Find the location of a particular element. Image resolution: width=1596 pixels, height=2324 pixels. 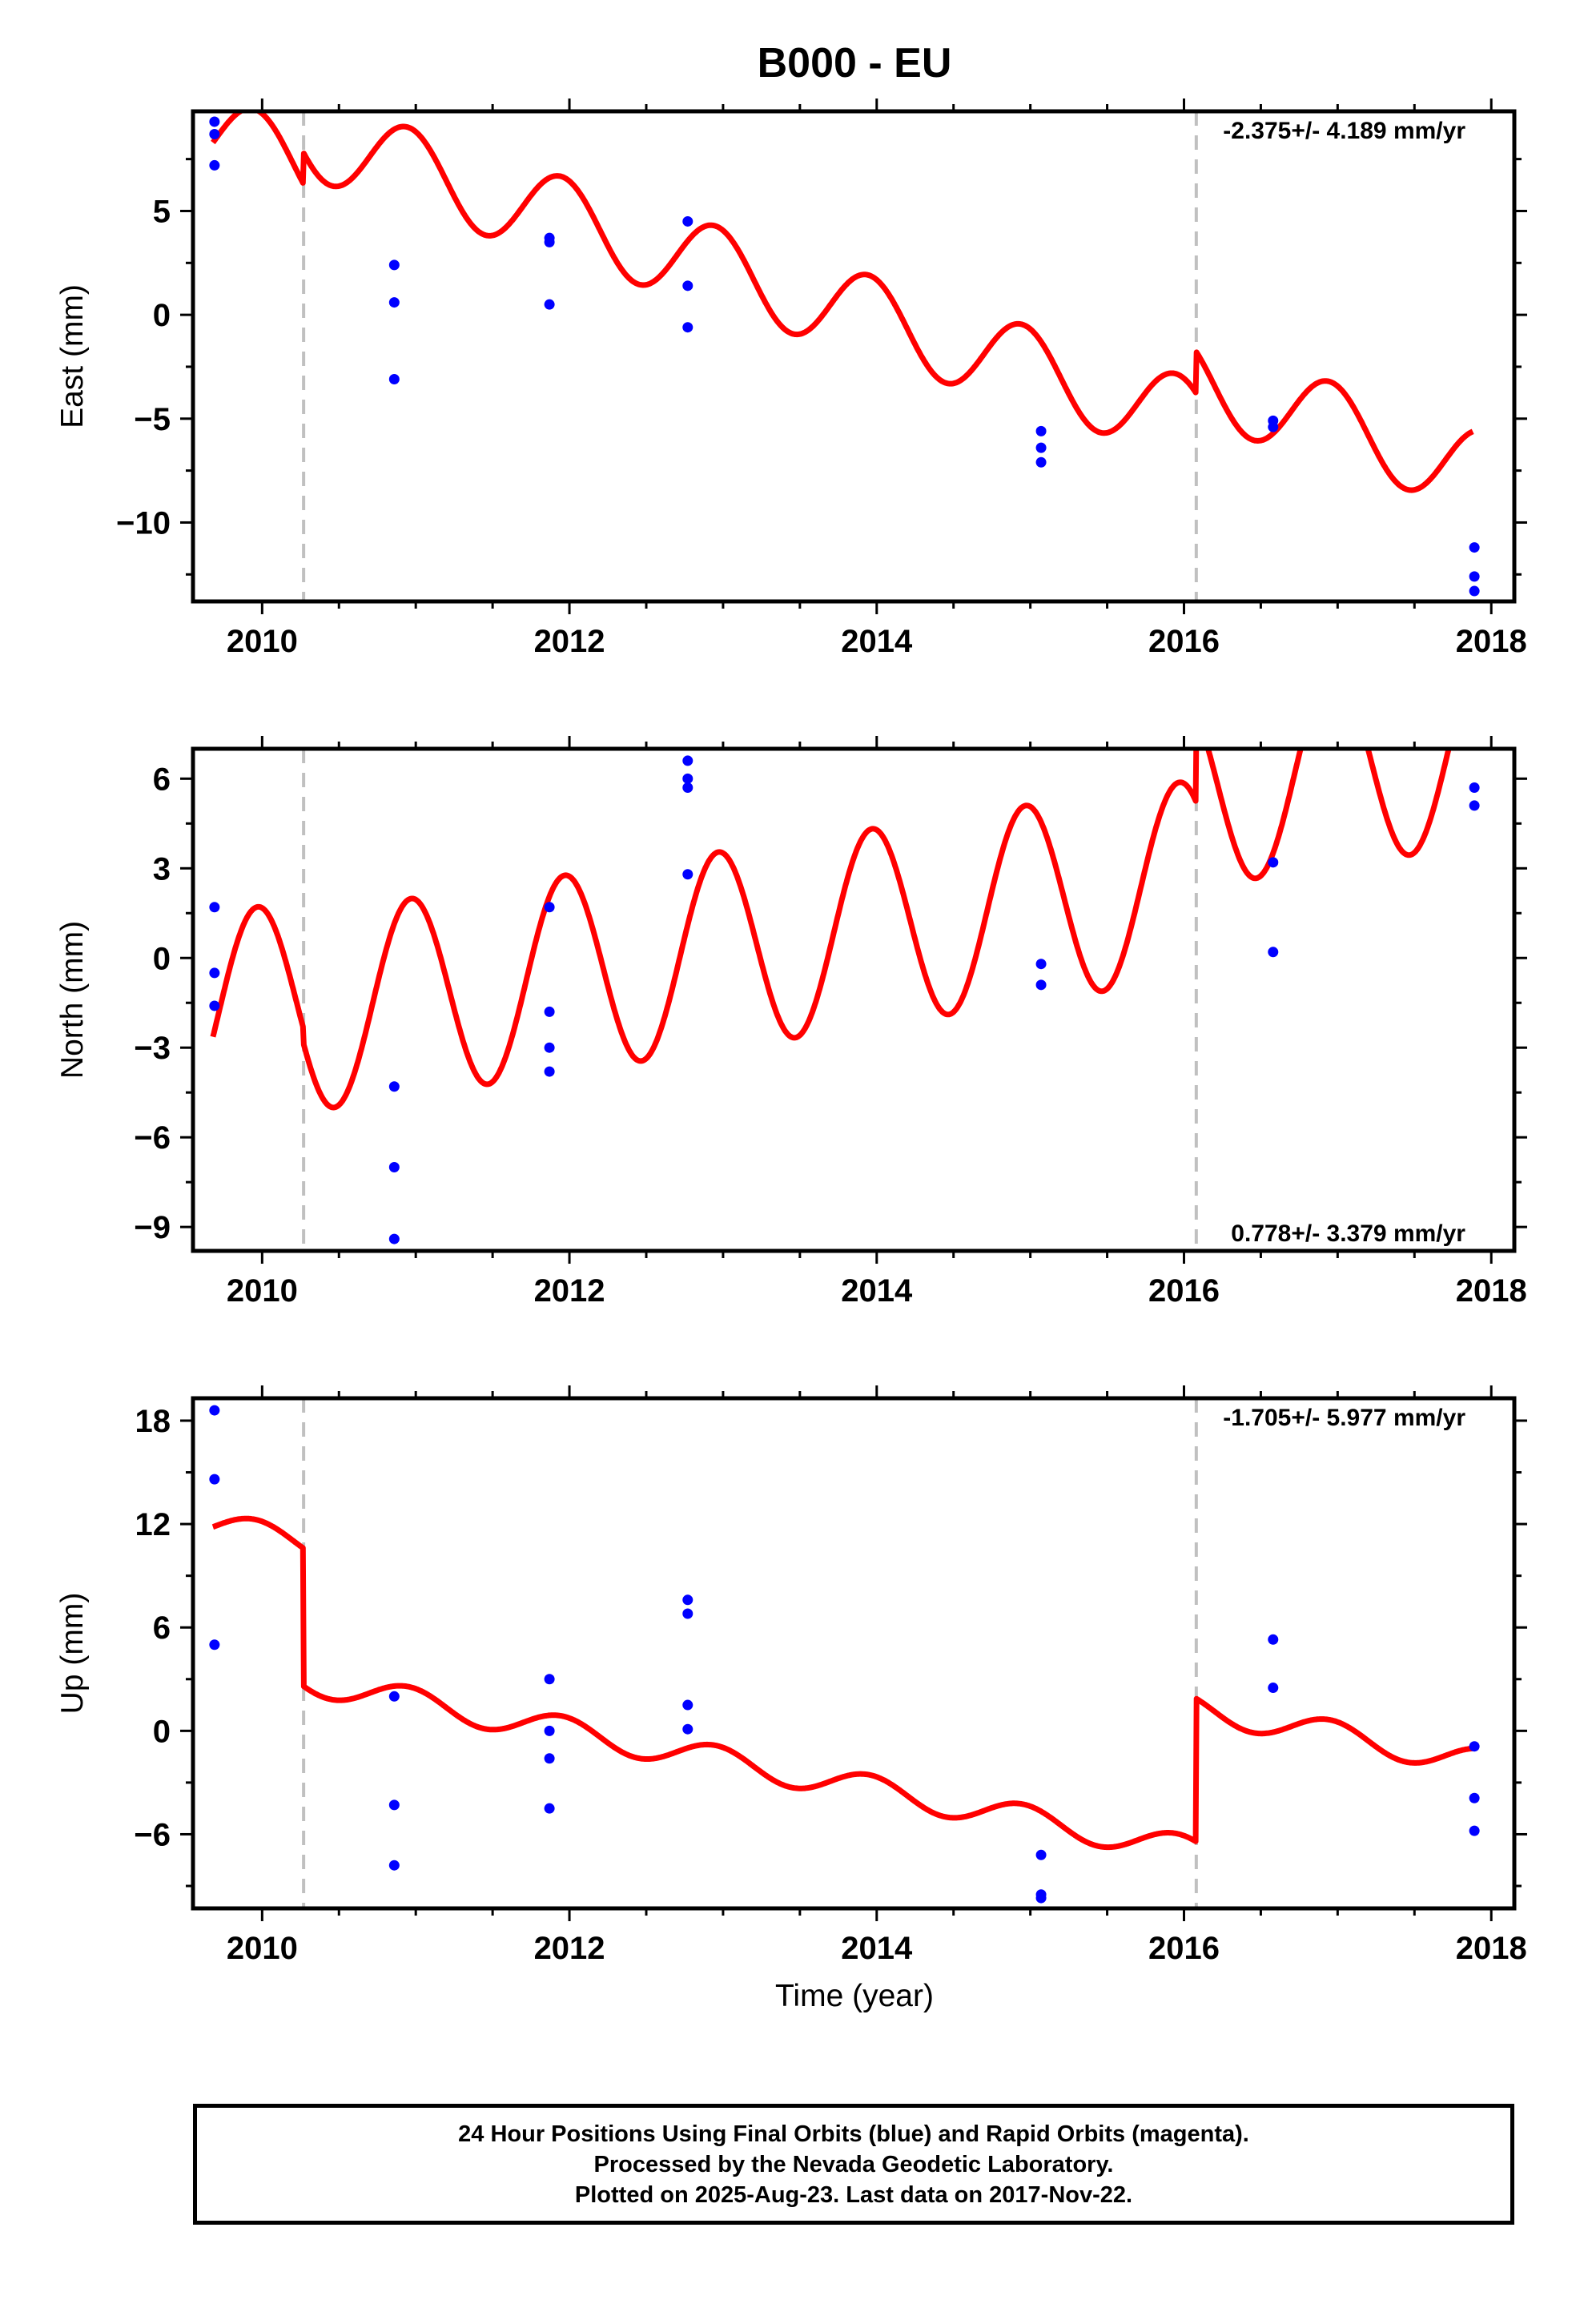

y-axis-label: North (mm) is located at coordinates (72, 1000).